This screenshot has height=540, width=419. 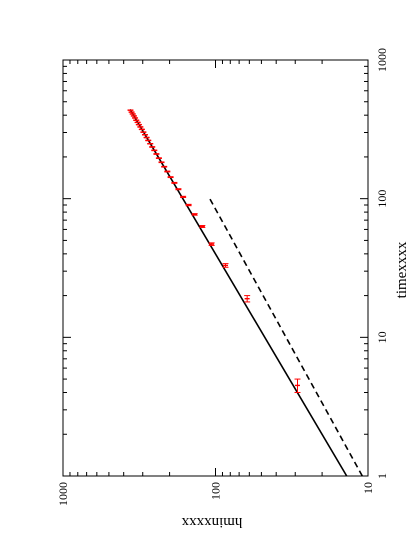 What do you see at coordinates (368, 488) in the screenshot?
I see `y-tick-label: 10` at bounding box center [368, 488].